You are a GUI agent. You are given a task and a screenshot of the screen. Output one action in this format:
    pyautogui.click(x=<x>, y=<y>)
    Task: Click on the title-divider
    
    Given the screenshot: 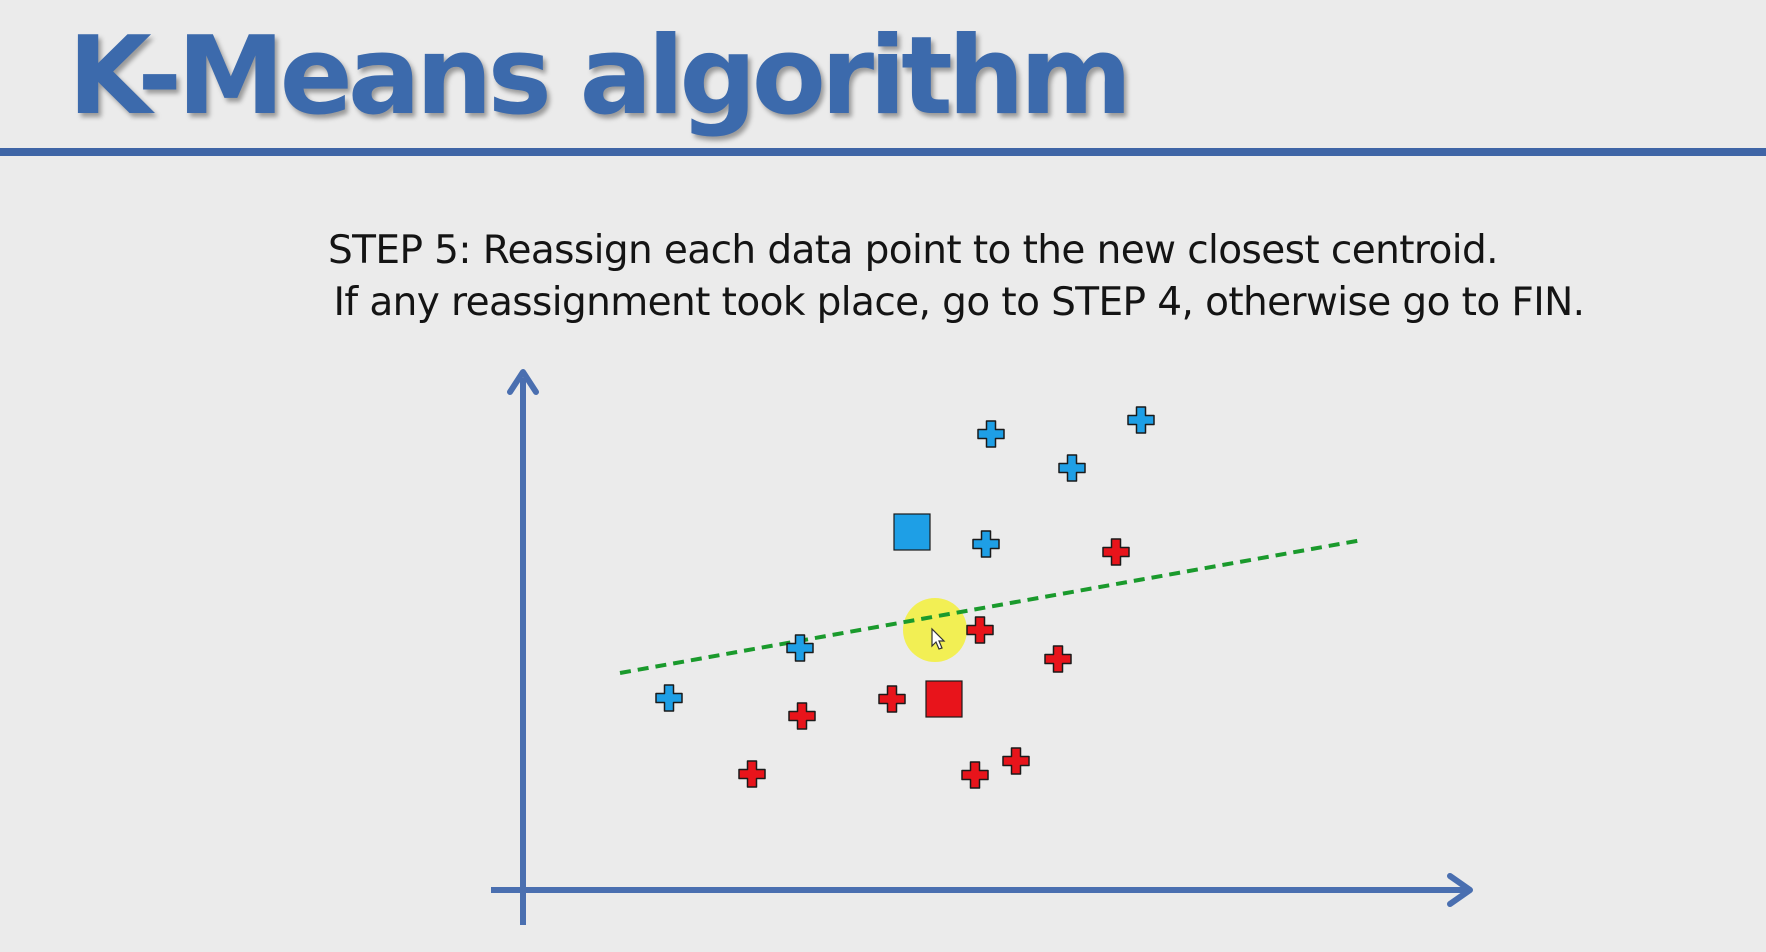 What is the action you would take?
    pyautogui.click(x=883, y=152)
    